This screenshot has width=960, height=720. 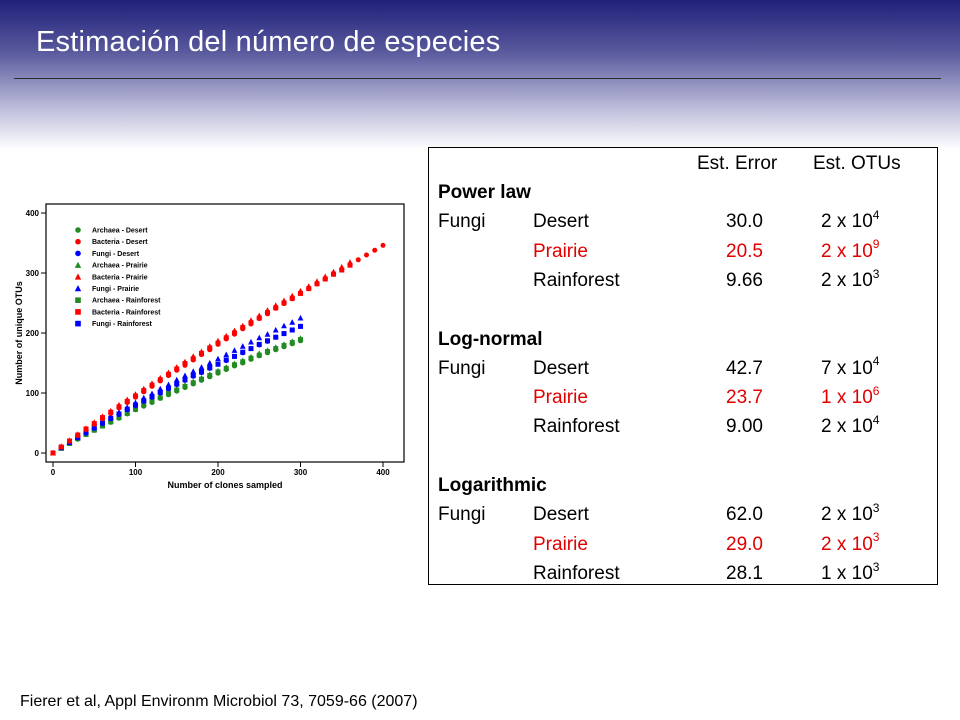 What do you see at coordinates (744, 398) in the screenshot?
I see `est-error-value: 23.7` at bounding box center [744, 398].